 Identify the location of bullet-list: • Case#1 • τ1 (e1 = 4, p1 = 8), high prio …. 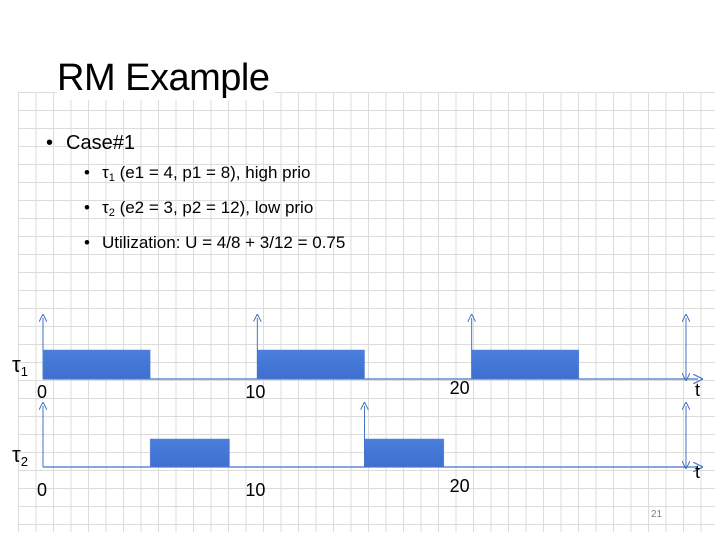
(195, 193).